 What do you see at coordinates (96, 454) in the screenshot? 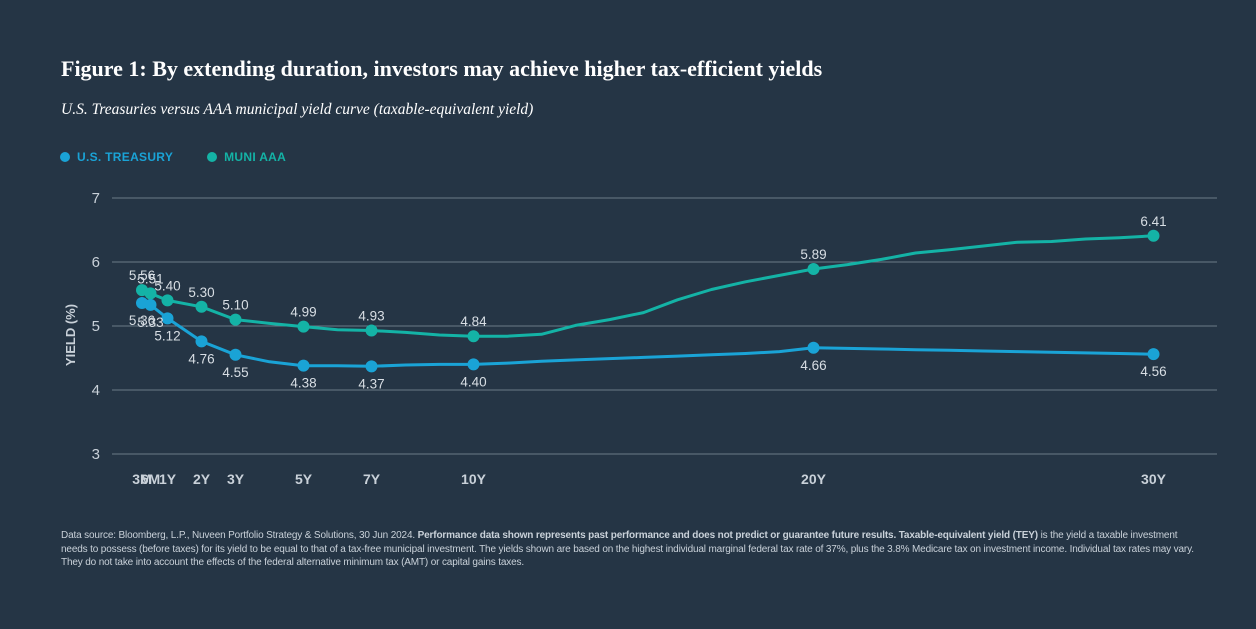
I see `y-tick-label: 3` at bounding box center [96, 454].